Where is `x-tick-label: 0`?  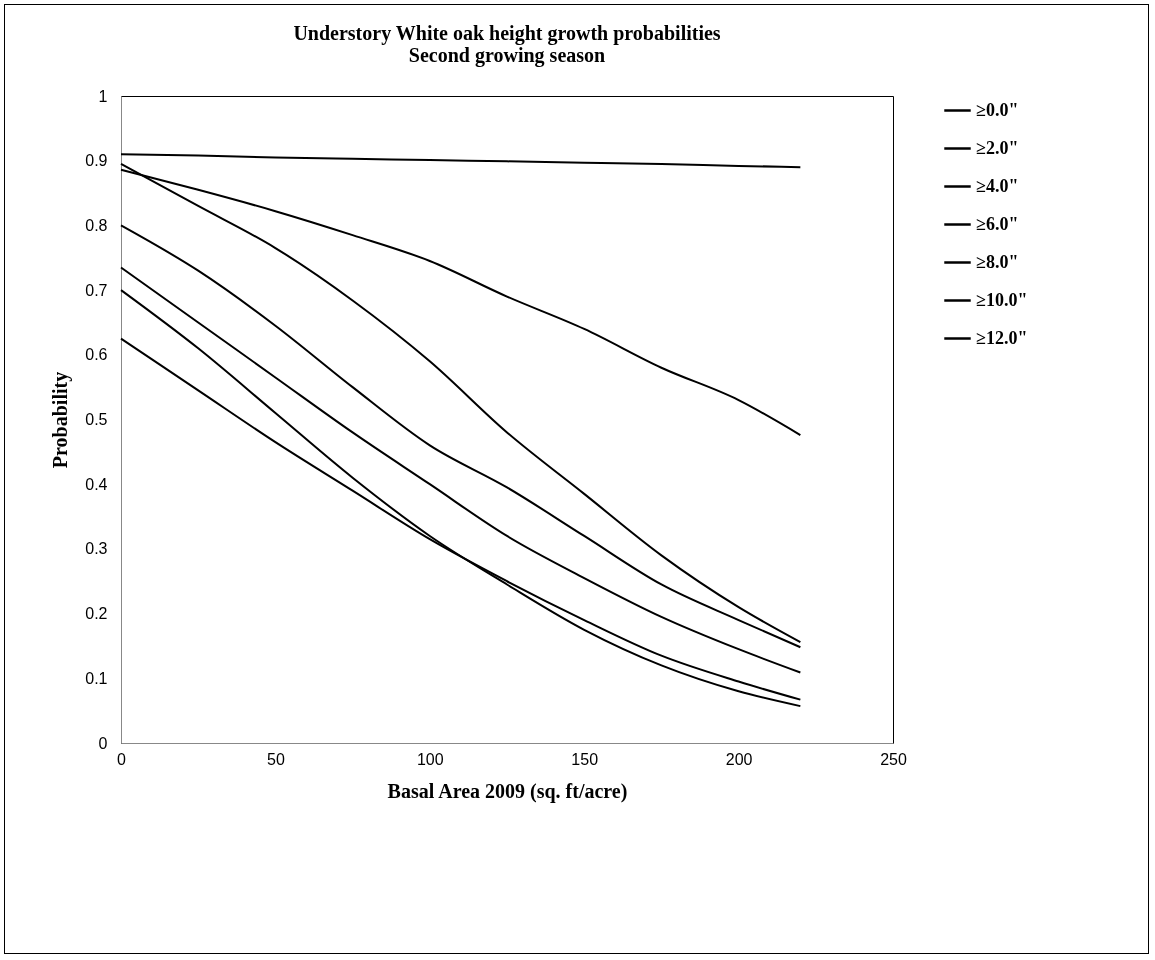 x-tick-label: 0 is located at coordinates (122, 759).